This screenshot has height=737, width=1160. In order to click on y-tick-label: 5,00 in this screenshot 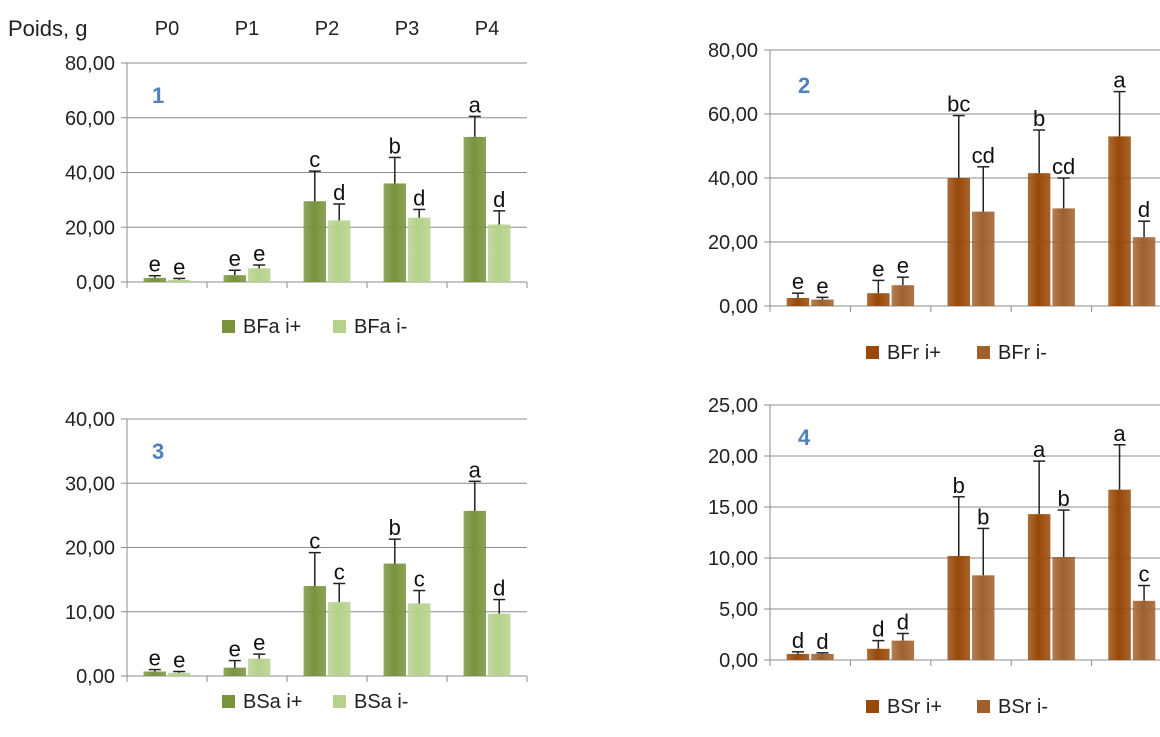, I will do `click(738, 610)`.